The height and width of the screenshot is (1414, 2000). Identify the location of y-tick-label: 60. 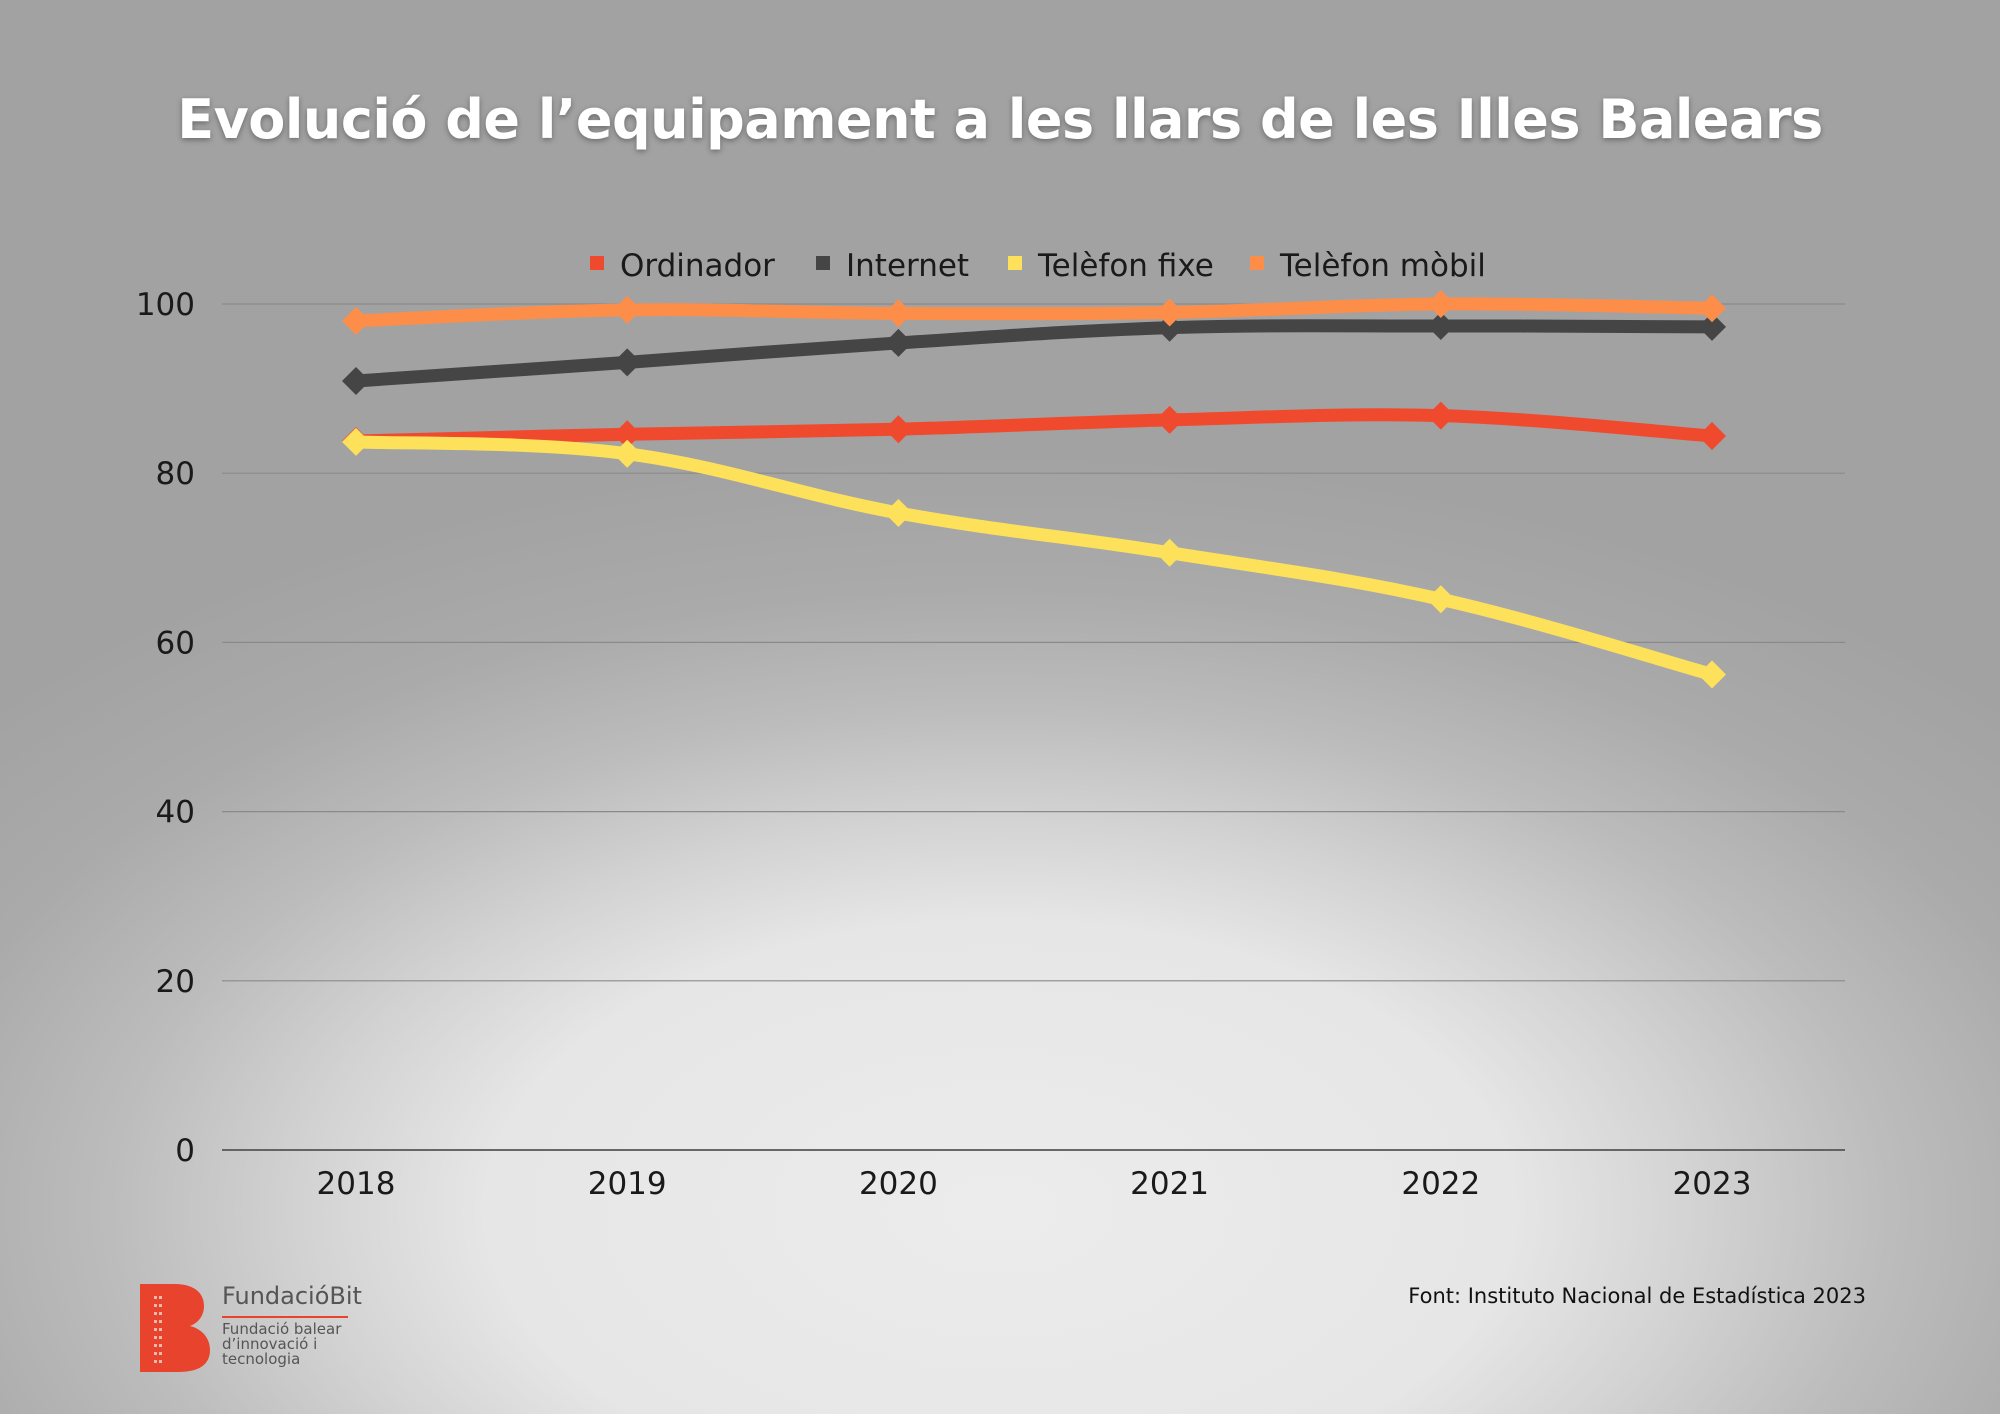
(175, 643).